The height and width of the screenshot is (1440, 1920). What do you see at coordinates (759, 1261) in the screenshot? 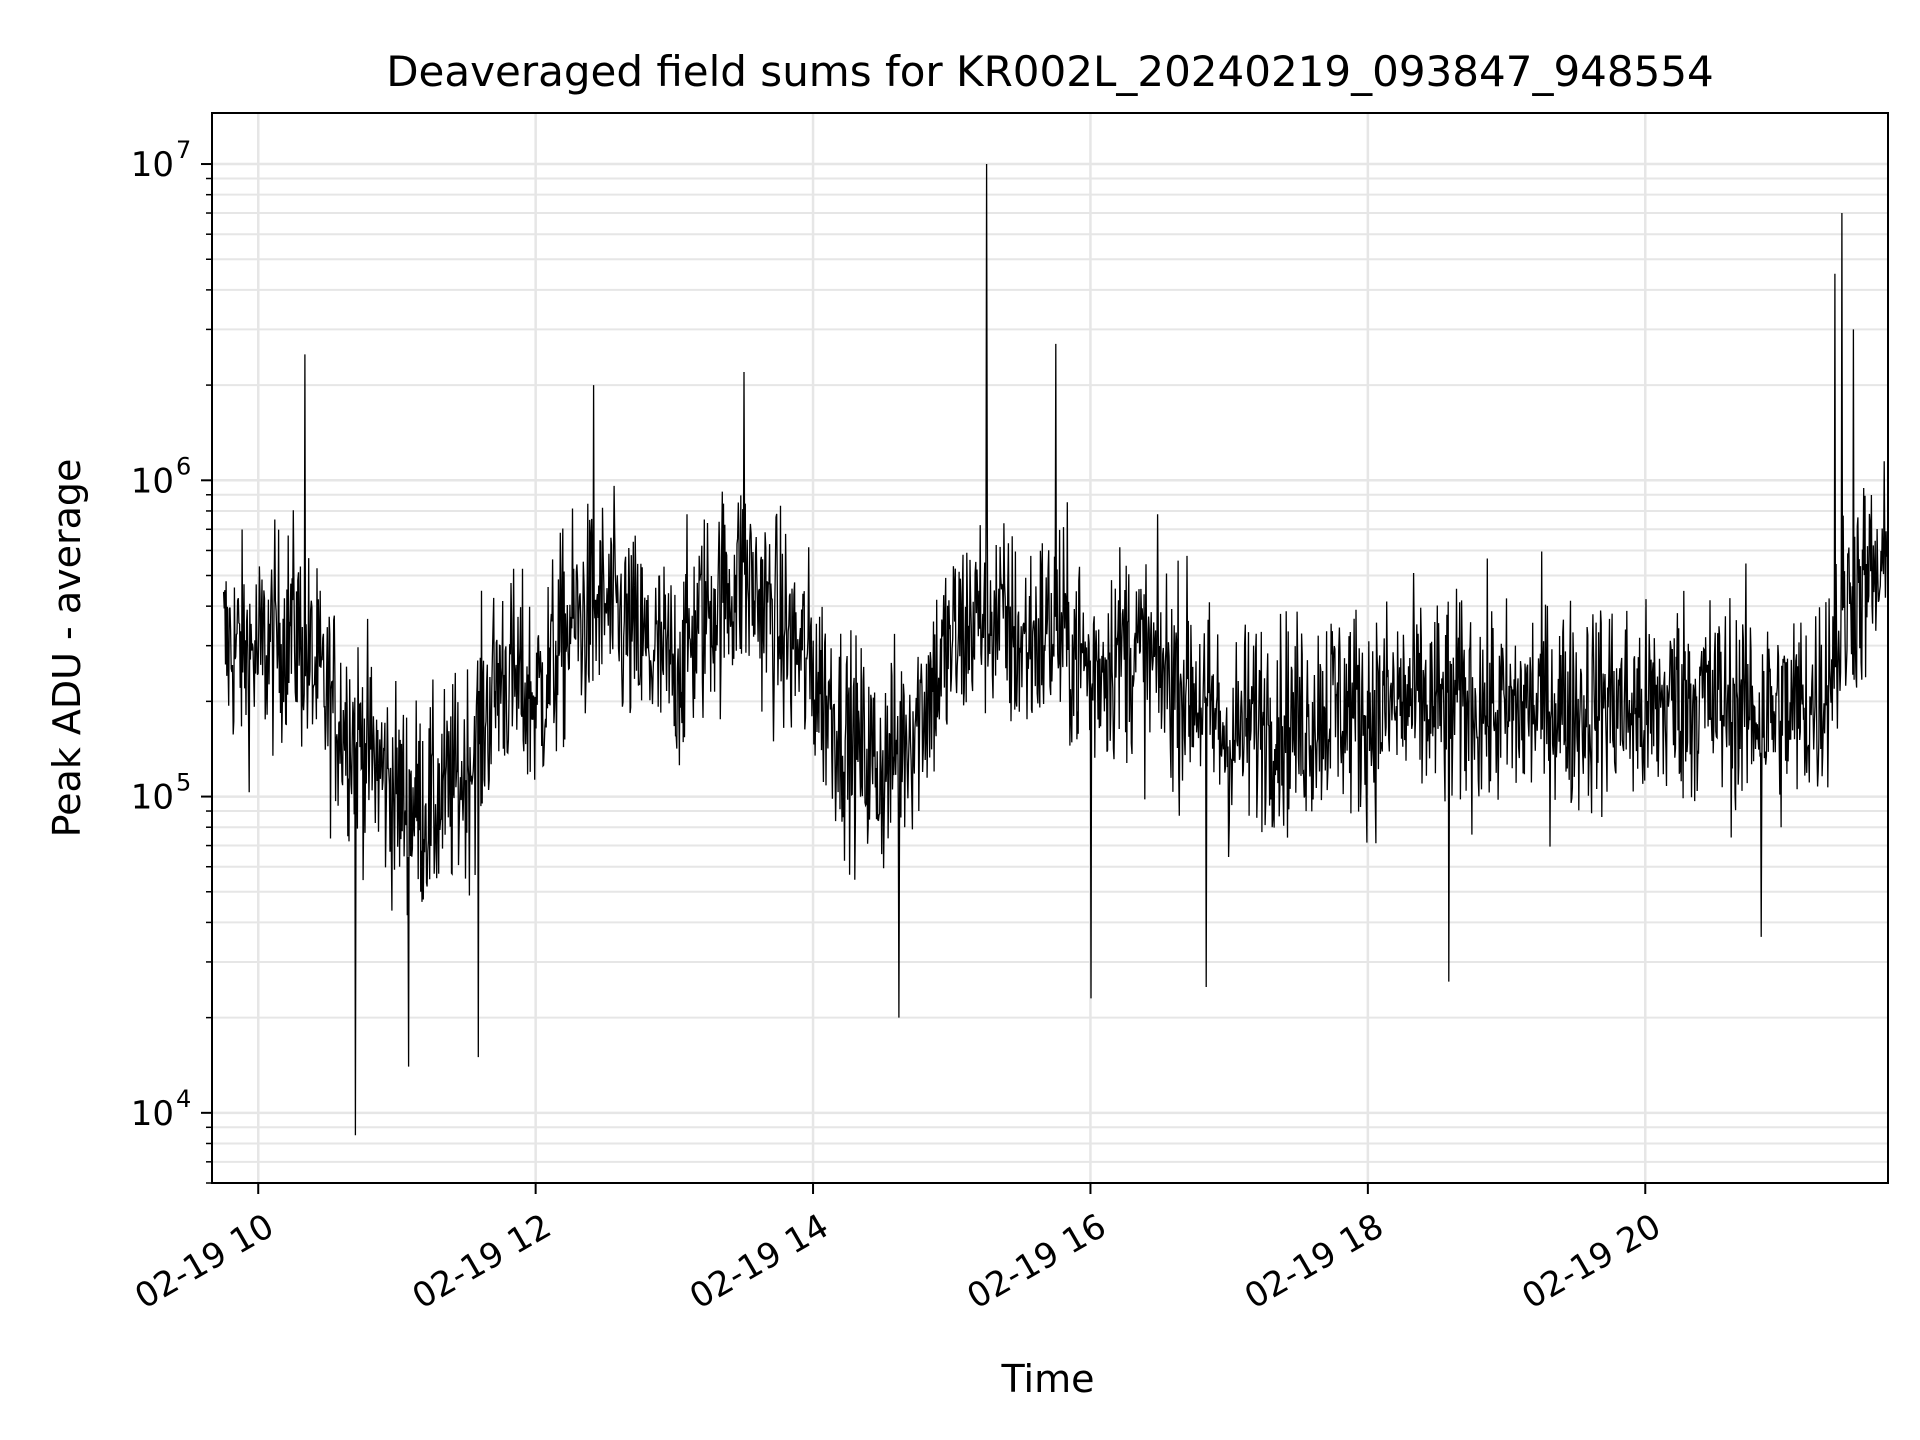
I see `x-tick-label: 02-19 14` at bounding box center [759, 1261].